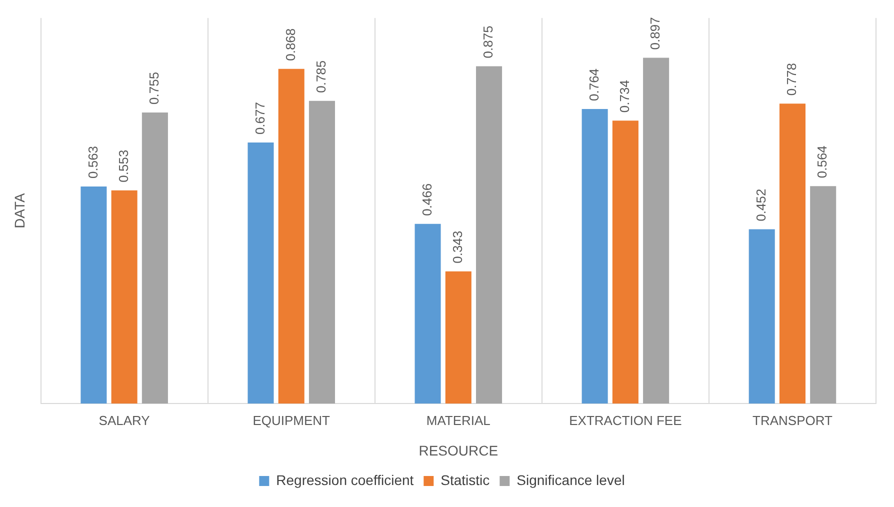 This screenshot has width=894, height=507. What do you see at coordinates (465, 480) in the screenshot?
I see `legend-label: Statistic` at bounding box center [465, 480].